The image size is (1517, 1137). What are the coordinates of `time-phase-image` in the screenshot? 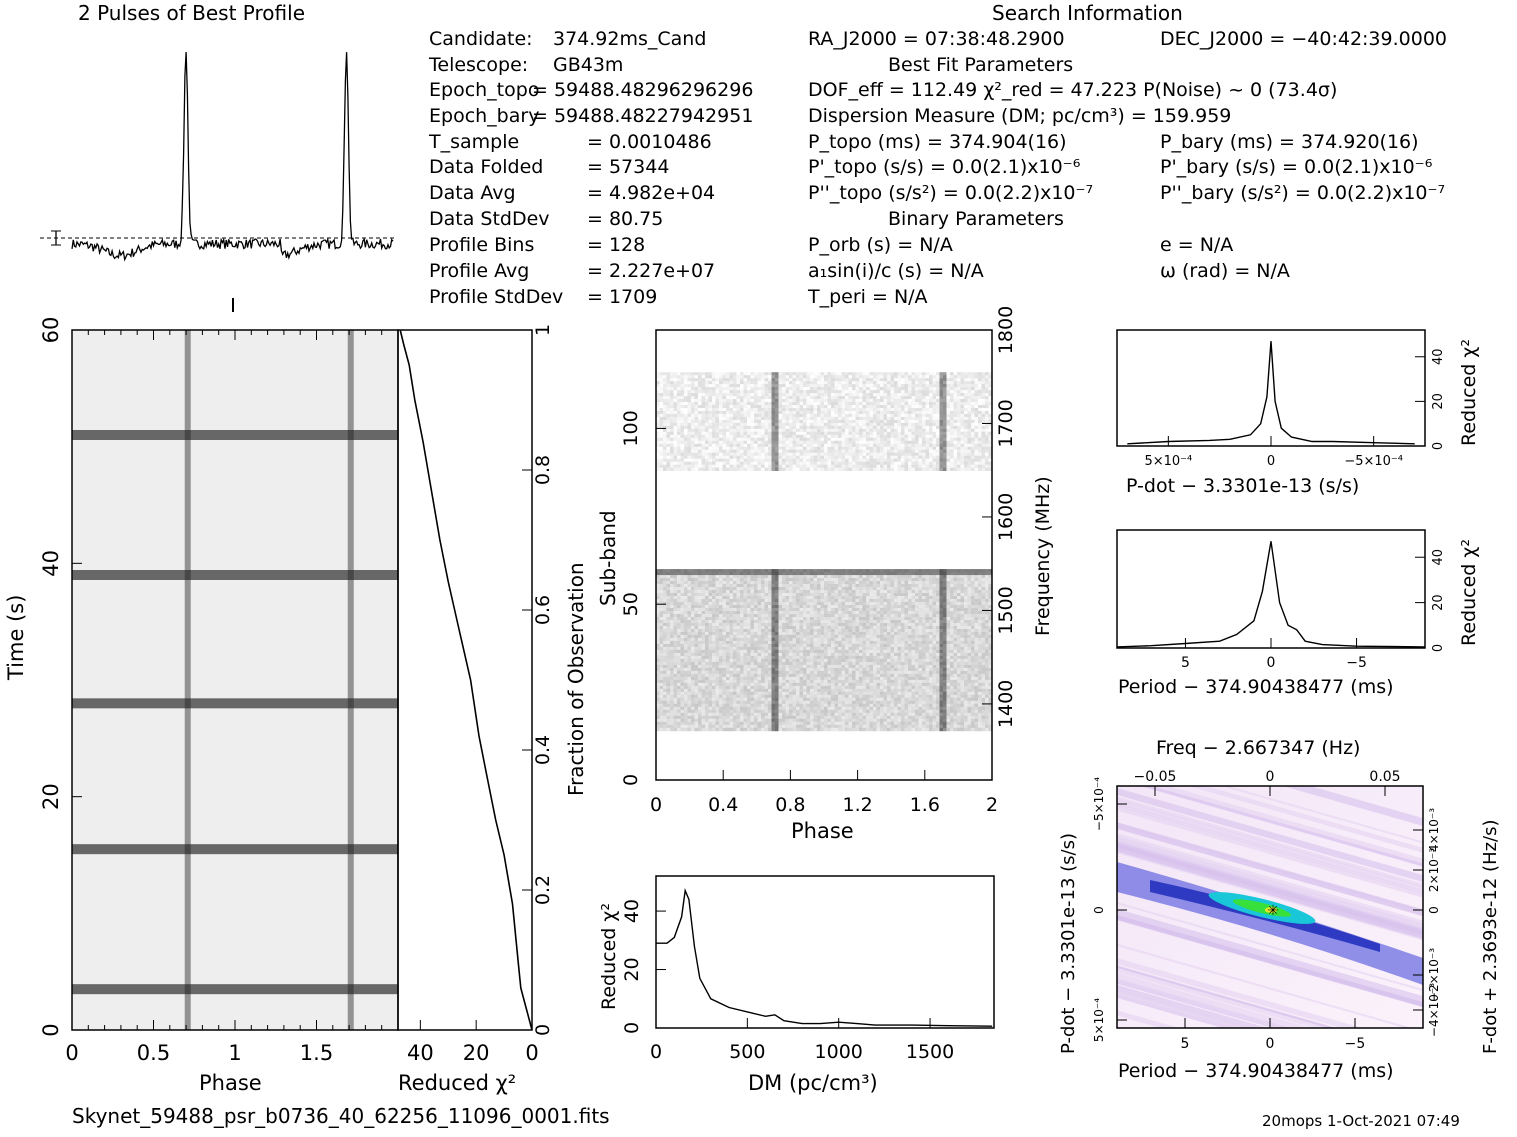 It's located at (235, 680).